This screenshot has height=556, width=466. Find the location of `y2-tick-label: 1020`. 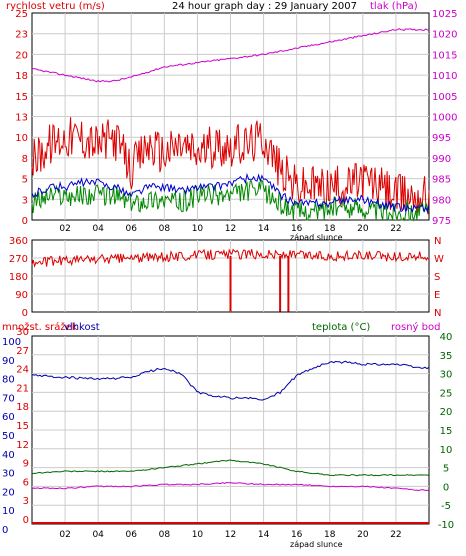

y2-tick-label: 1020 is located at coordinates (444, 35).